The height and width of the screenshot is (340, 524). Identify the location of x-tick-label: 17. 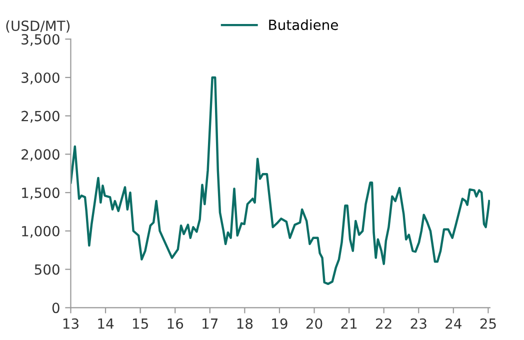
(210, 323).